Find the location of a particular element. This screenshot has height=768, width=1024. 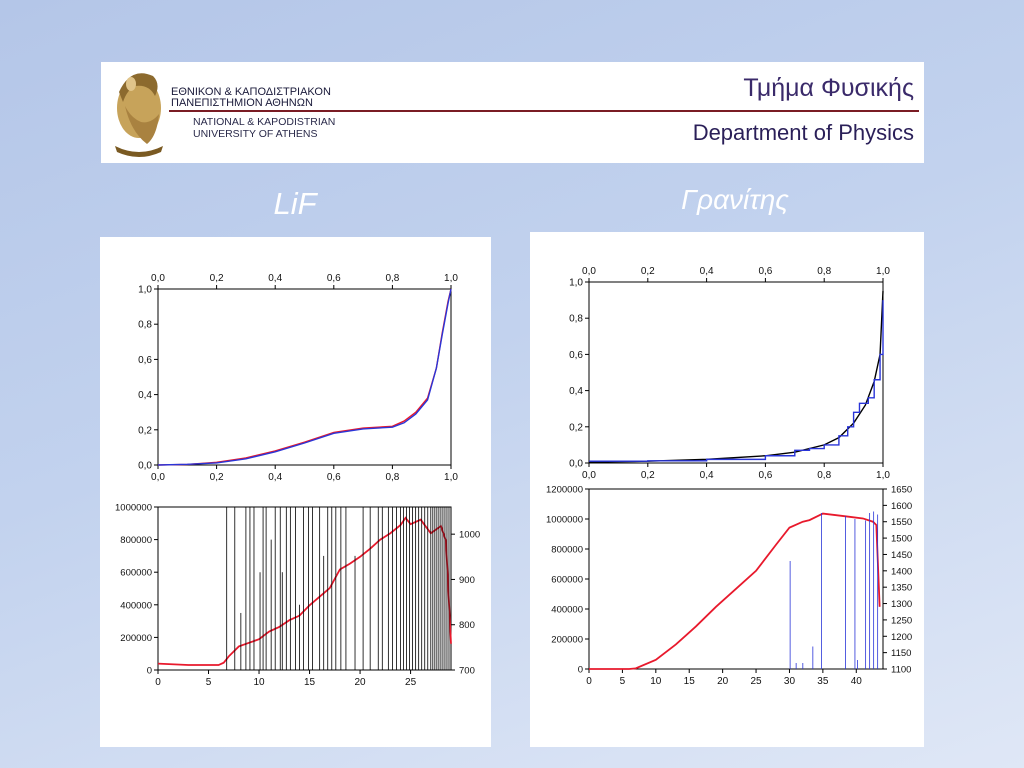

y2-tick-label: 800 is located at coordinates (467, 625).